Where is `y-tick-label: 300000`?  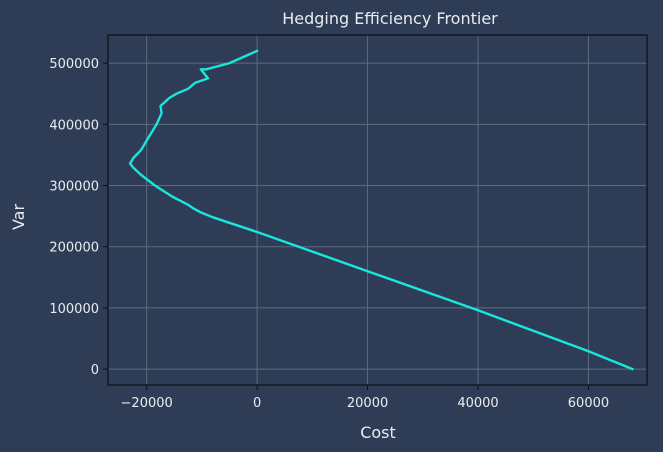 y-tick-label: 300000 is located at coordinates (74, 187).